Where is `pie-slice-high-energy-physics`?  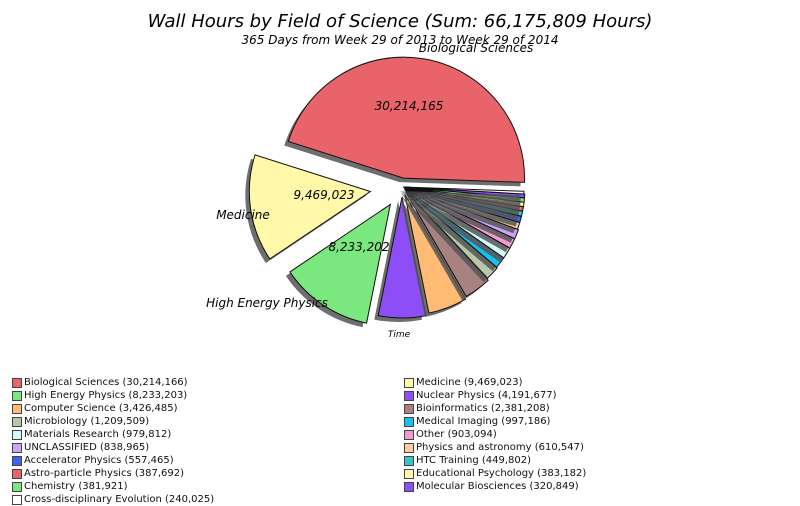 pie-slice-high-energy-physics is located at coordinates (340, 263).